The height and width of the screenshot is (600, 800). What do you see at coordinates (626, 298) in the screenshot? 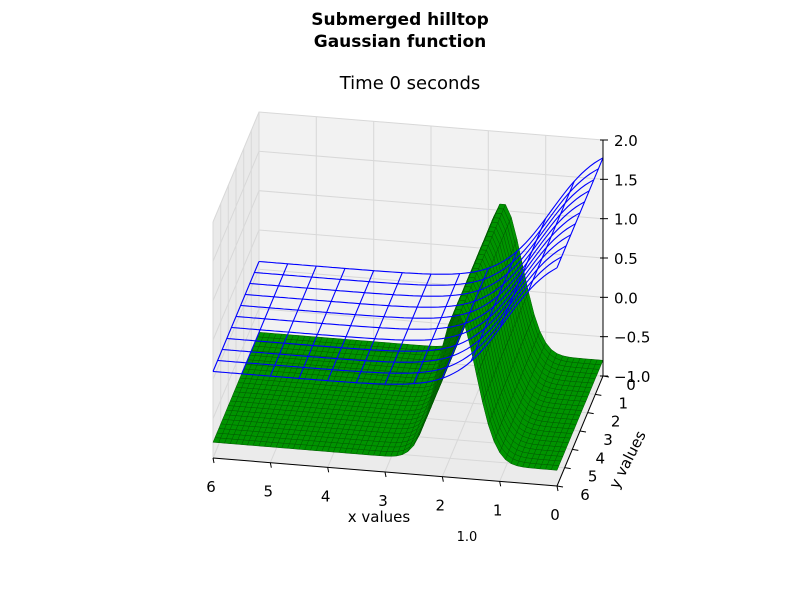
I see `z-tick-label: 0.0` at bounding box center [626, 298].